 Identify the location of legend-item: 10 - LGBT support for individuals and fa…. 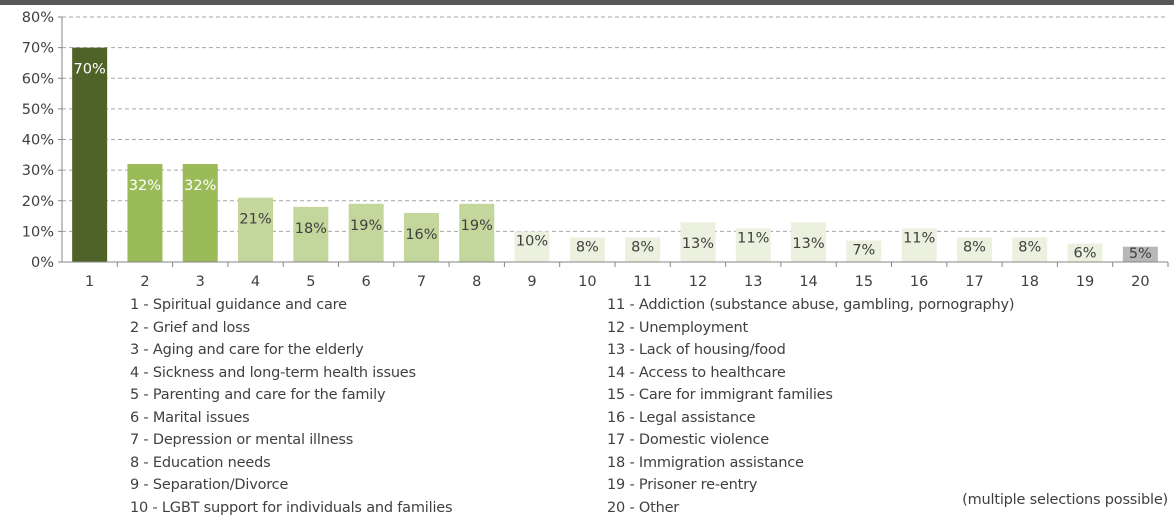
(291, 507).